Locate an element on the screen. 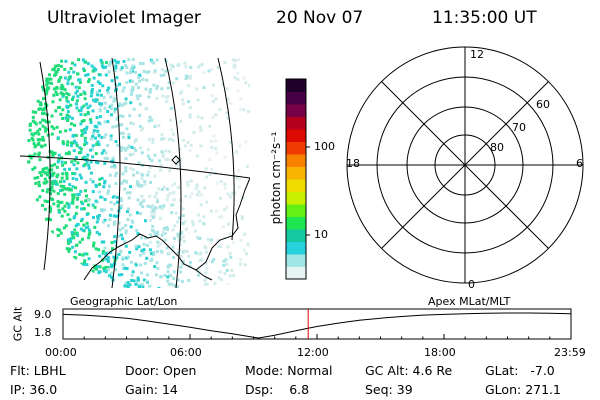 The image size is (600, 400). x-tick-0600: 06:00 is located at coordinates (186, 352).